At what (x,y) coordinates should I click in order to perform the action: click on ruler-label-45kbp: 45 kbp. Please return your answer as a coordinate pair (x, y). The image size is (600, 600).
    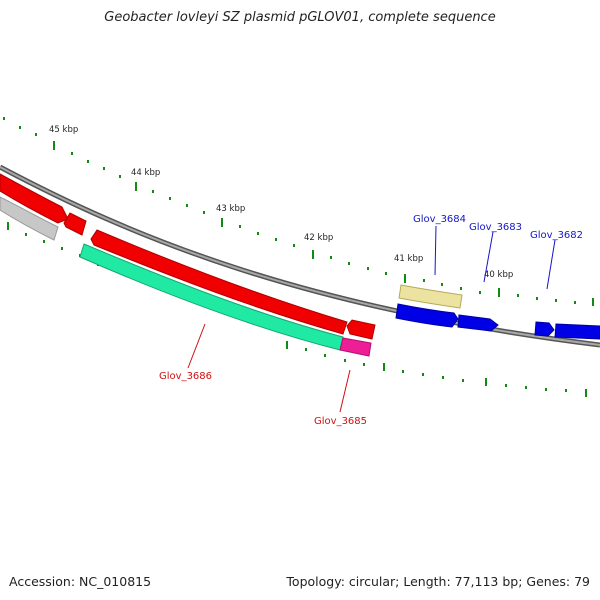
    Looking at the image, I should click on (63, 130).